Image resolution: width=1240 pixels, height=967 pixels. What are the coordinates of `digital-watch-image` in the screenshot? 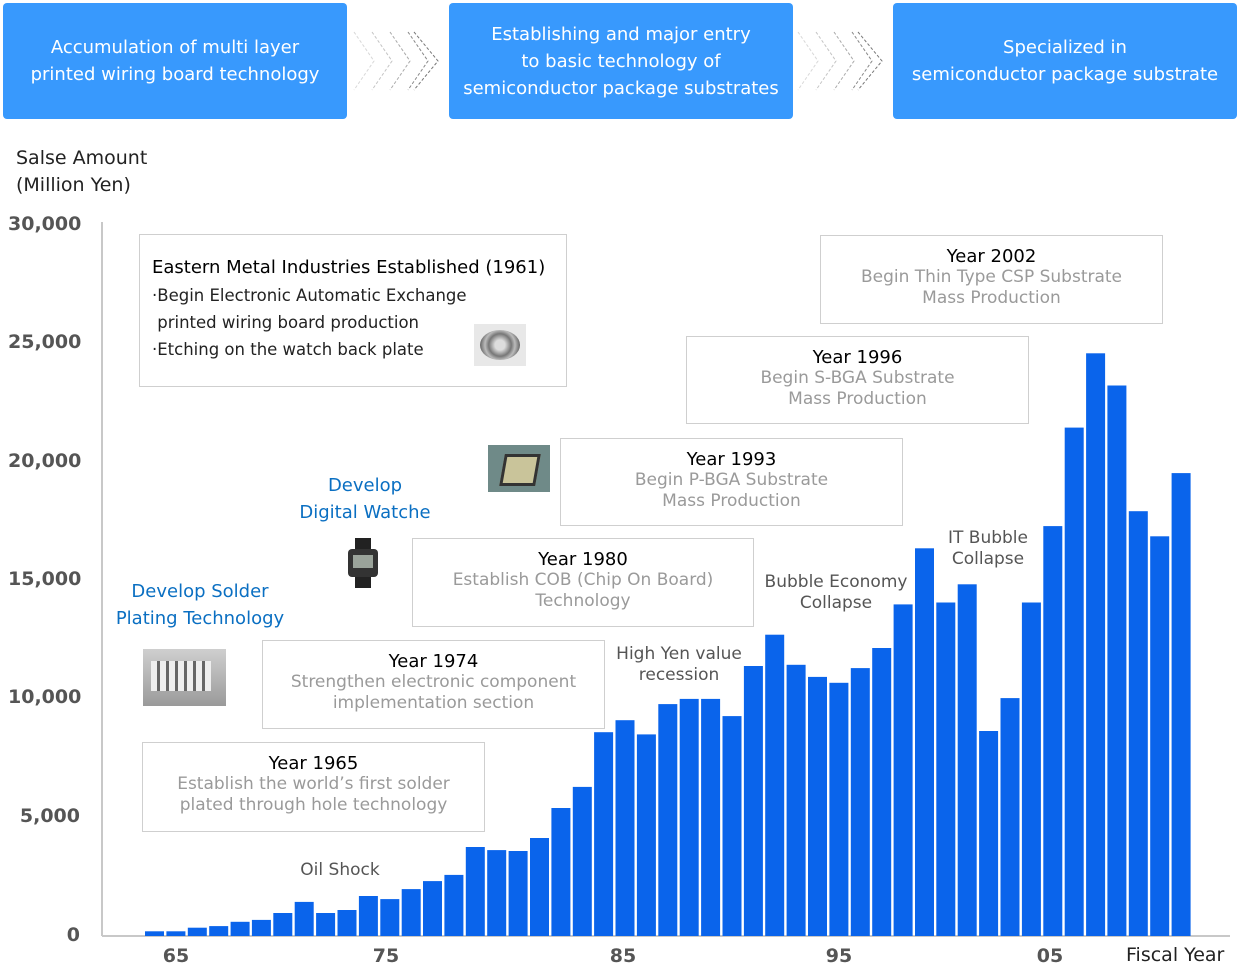 It's located at (363, 563).